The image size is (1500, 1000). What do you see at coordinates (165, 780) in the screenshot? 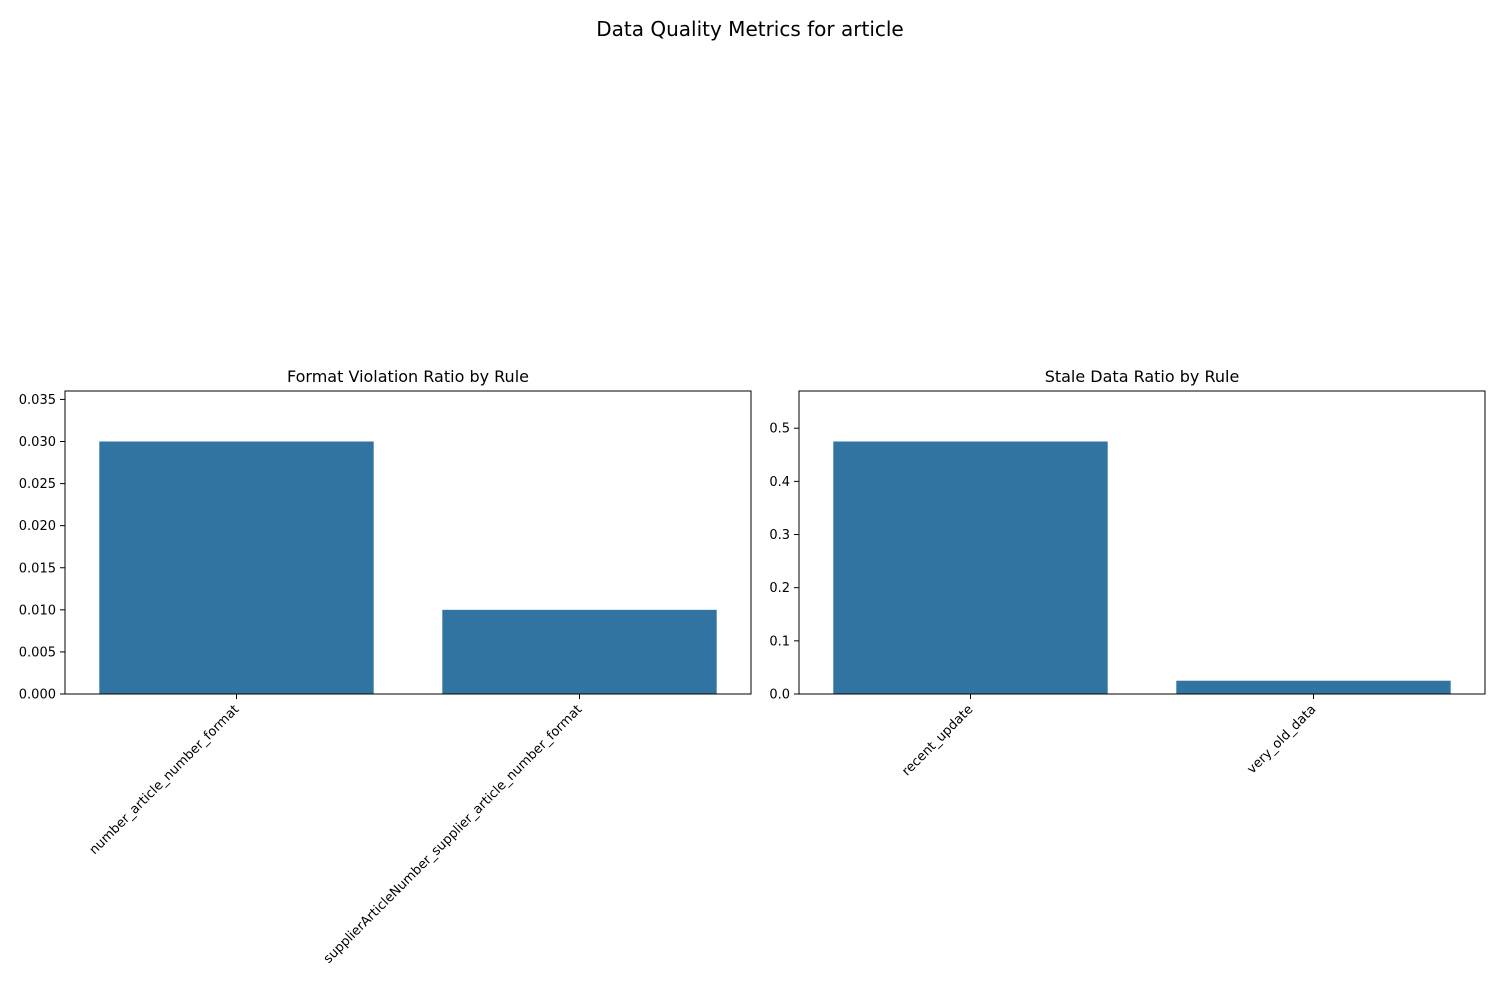
I see `x-tick-label: number_article_number_format` at bounding box center [165, 780].